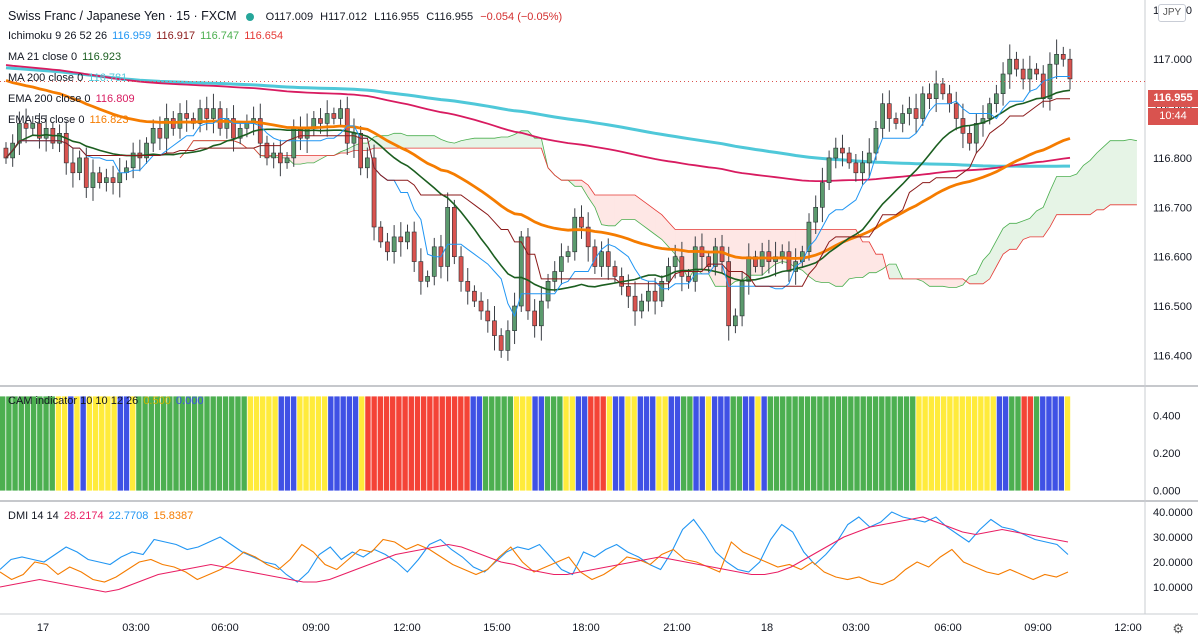  Describe the element at coordinates (87, 16) in the screenshot. I see `symbol-name: Swiss Franc / Japanese Yen` at that location.